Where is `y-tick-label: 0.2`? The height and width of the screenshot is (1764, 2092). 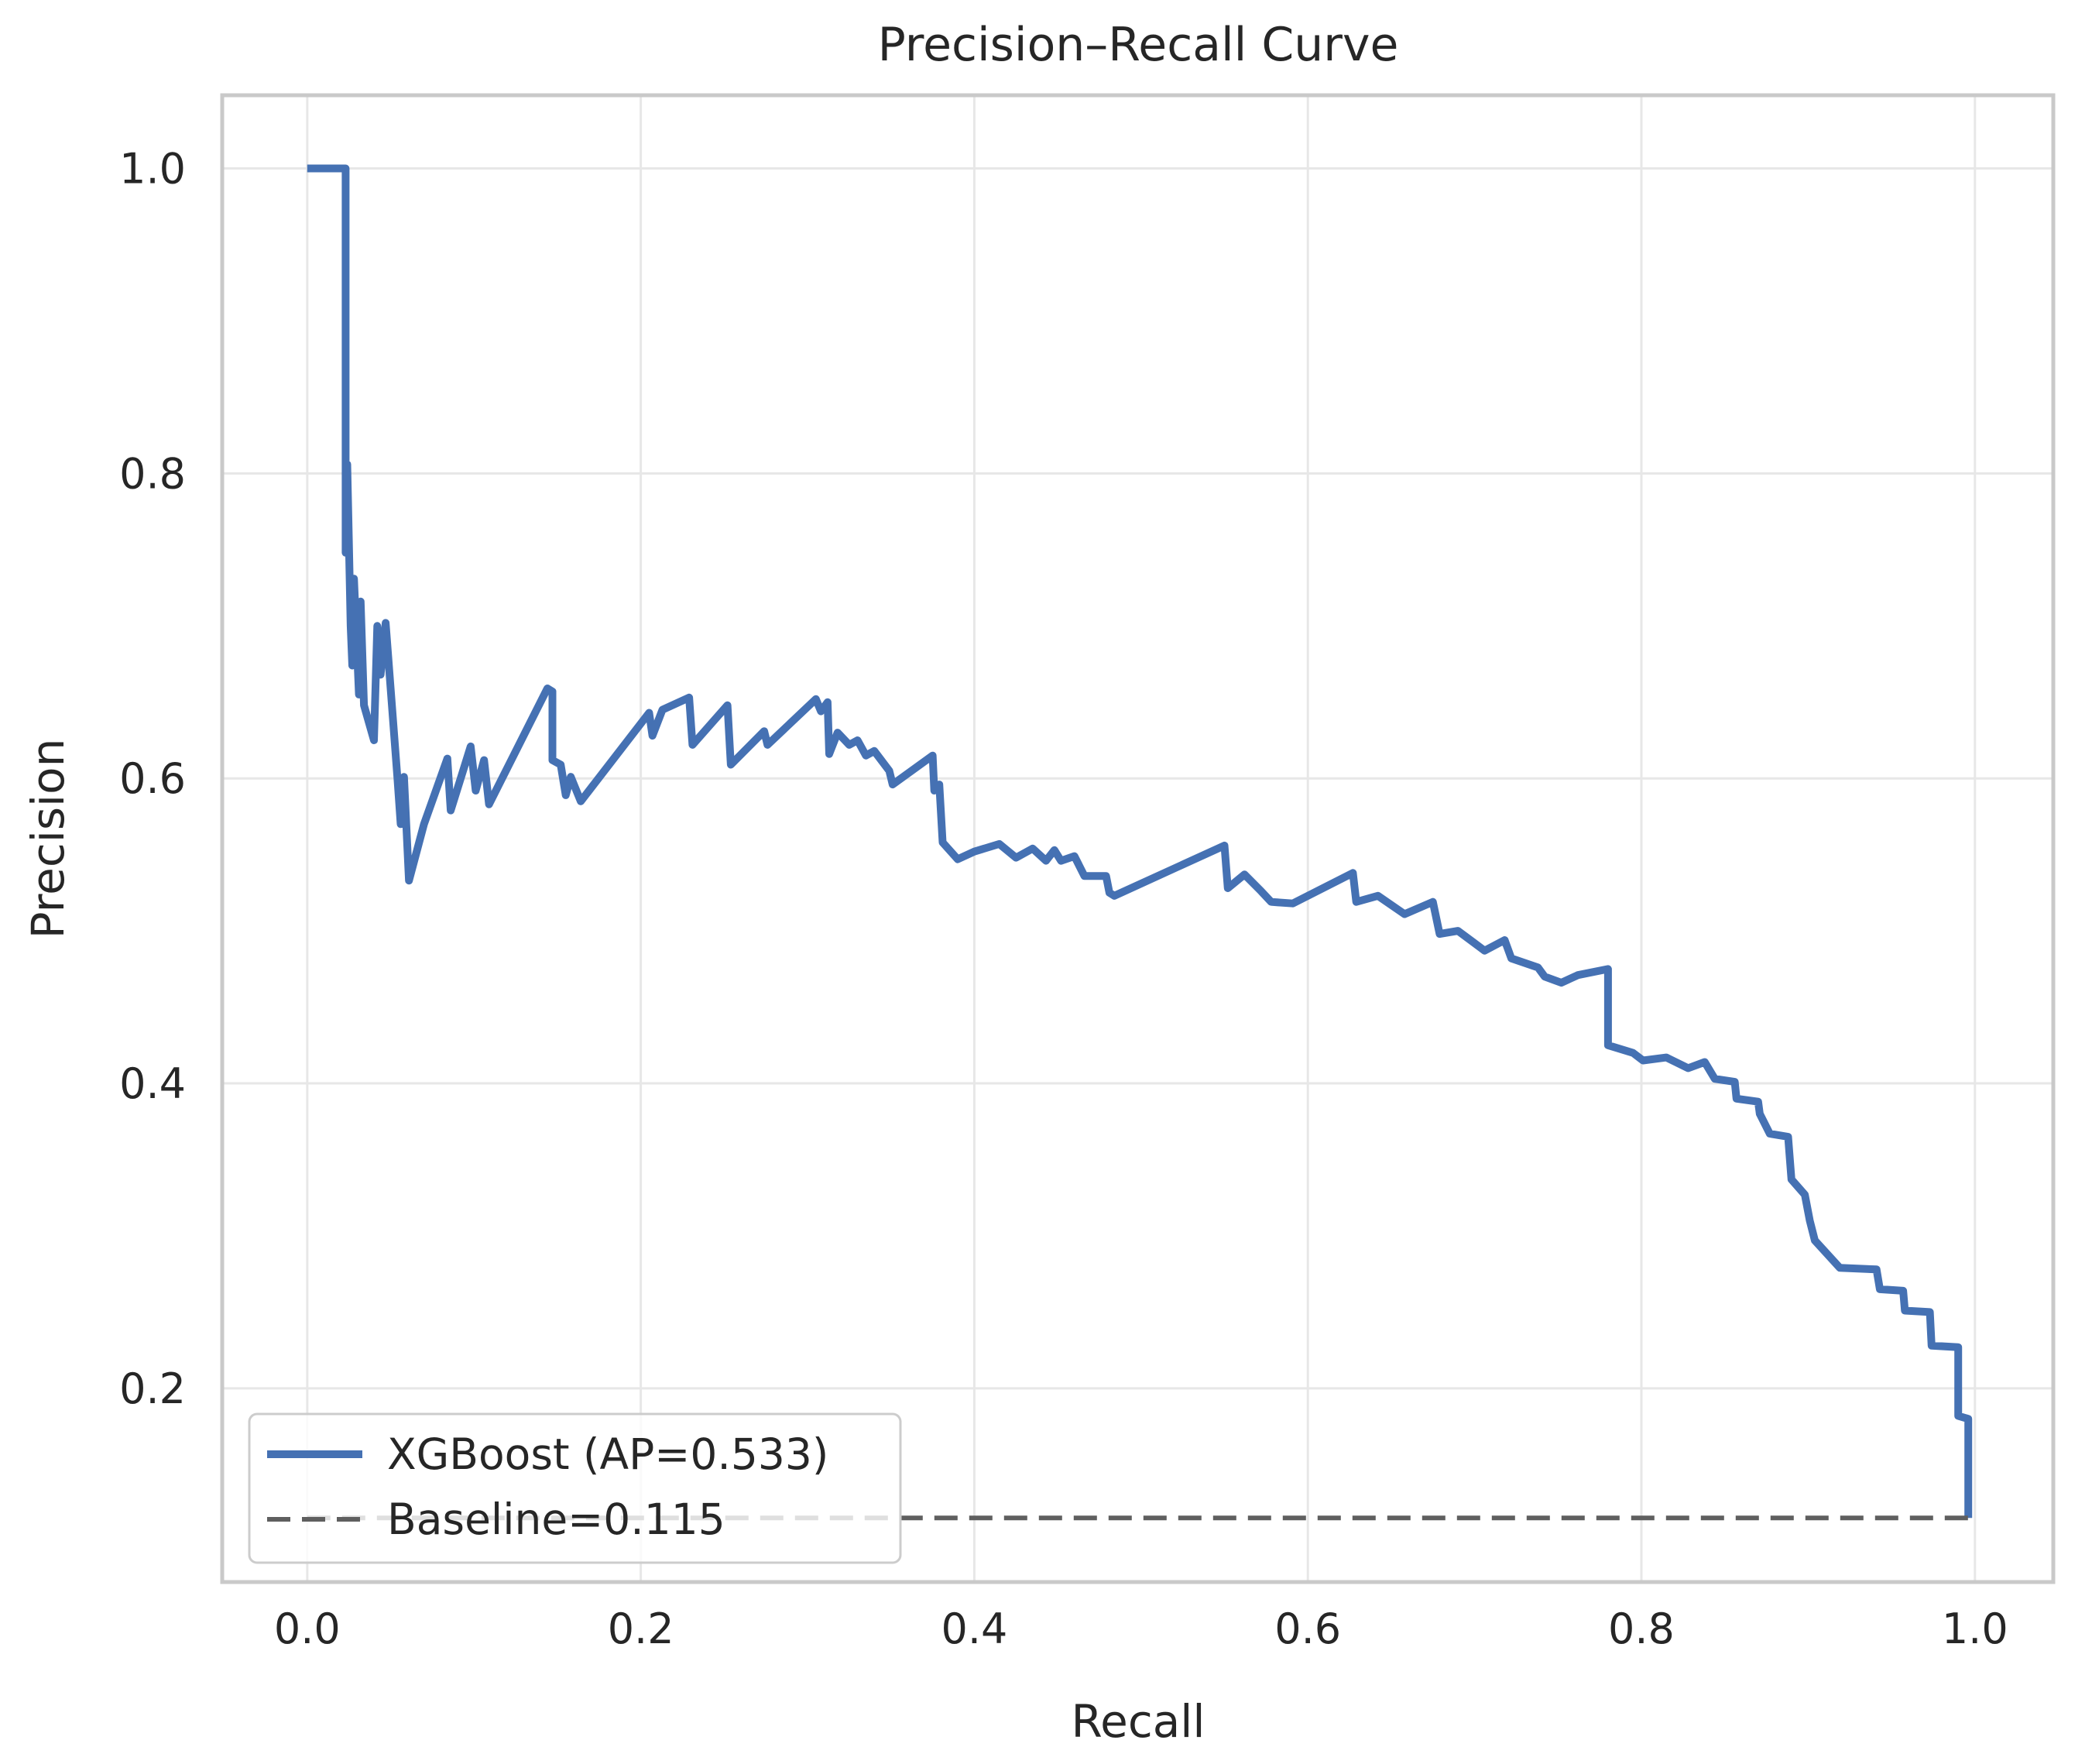
y-tick-label: 0.2 is located at coordinates (152, 1388).